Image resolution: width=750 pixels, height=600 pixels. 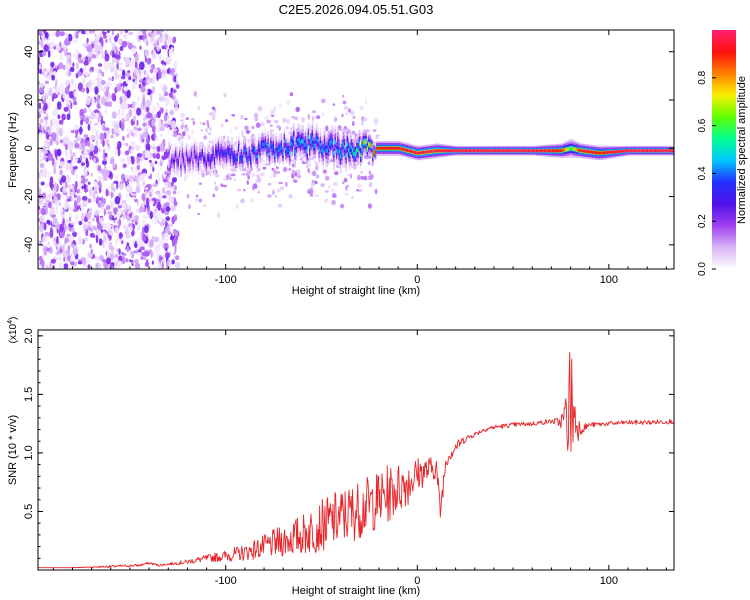 What do you see at coordinates (29, 394) in the screenshot?
I see `y-tick-label: 1.5` at bounding box center [29, 394].